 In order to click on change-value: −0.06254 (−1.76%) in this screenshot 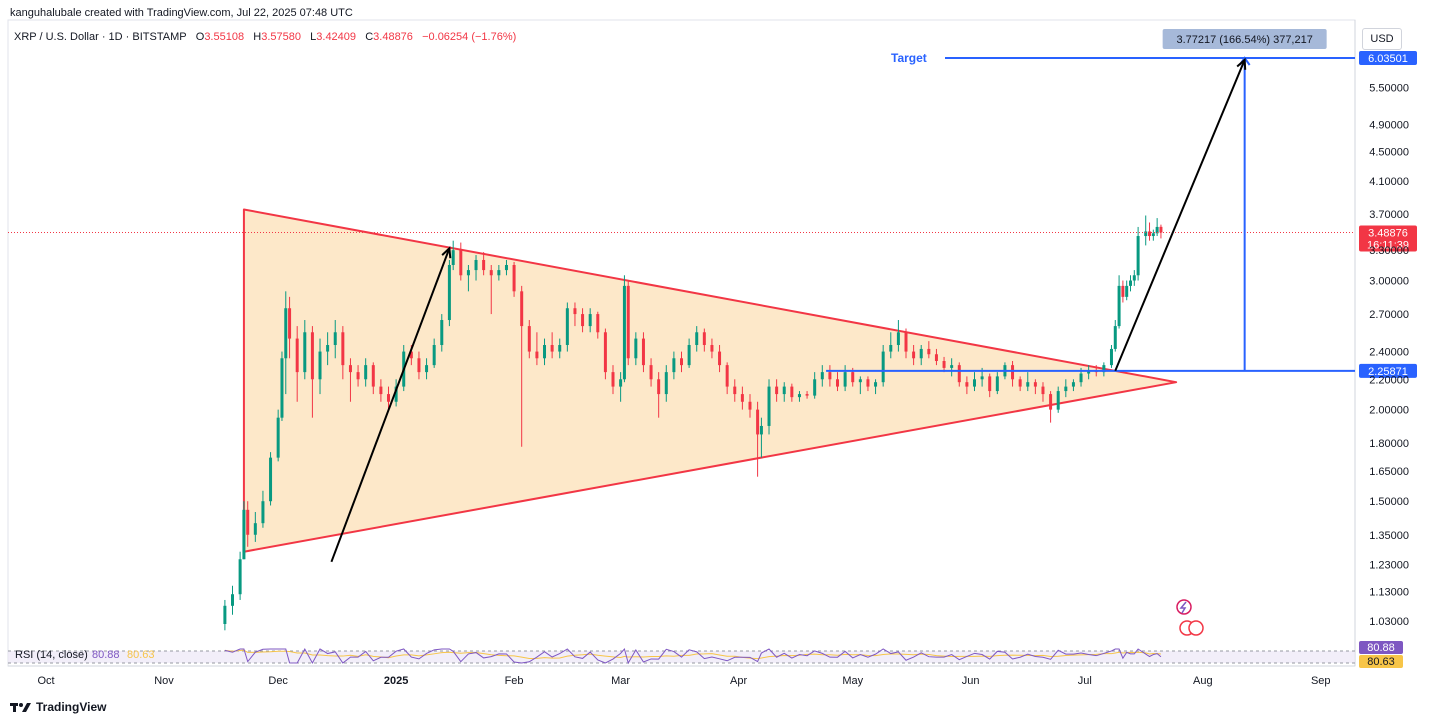, I will do `click(469, 37)`.